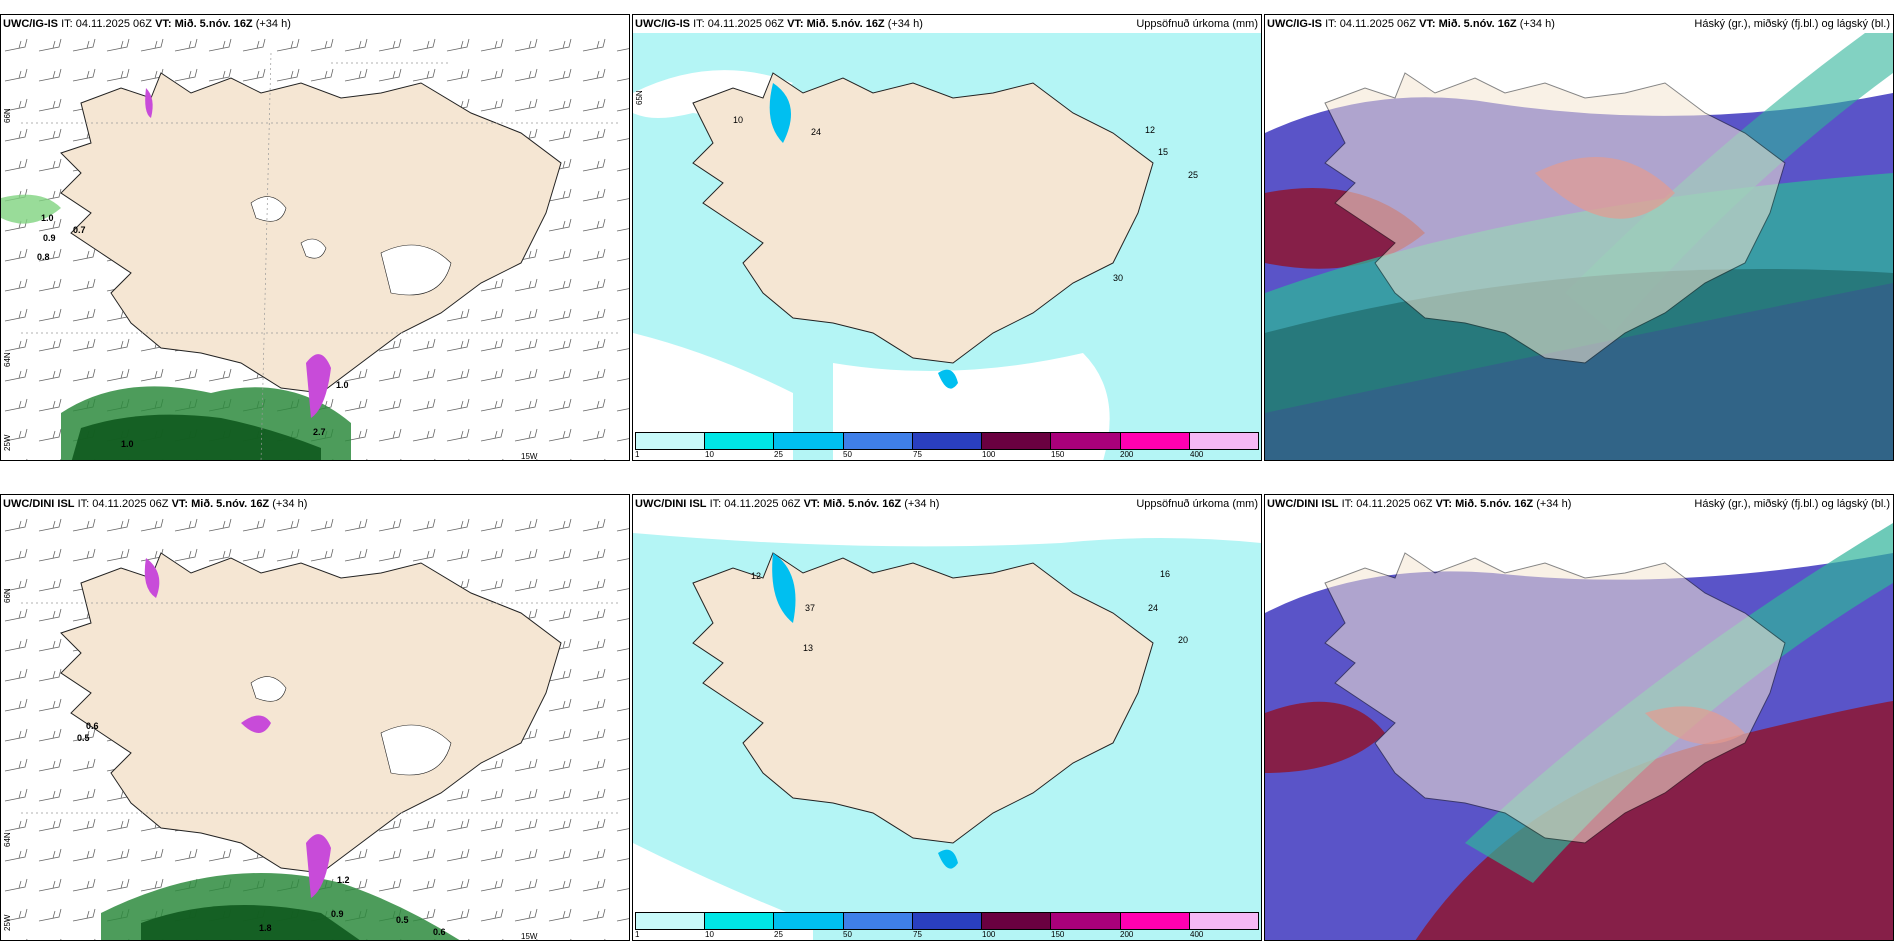 This screenshot has height=950, width=1900. What do you see at coordinates (319, 432) in the screenshot?
I see `value-label: 2.7` at bounding box center [319, 432].